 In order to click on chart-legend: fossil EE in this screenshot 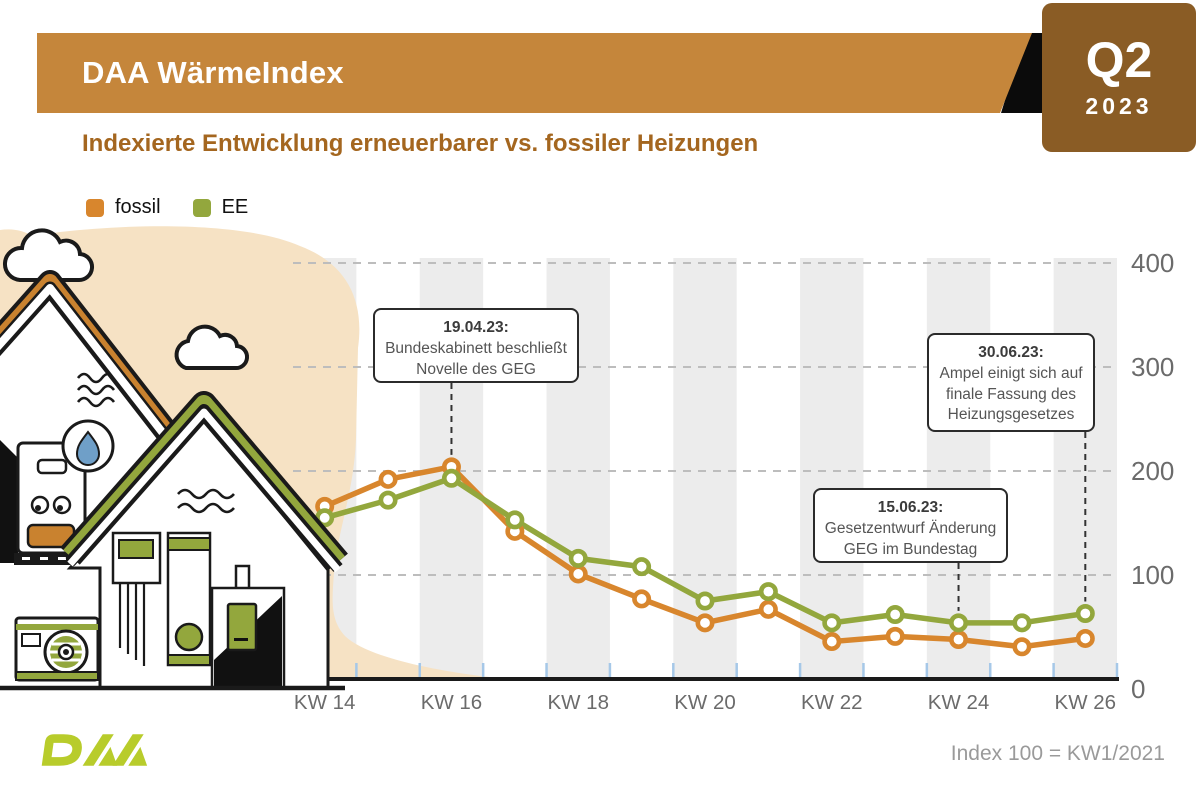, I will do `click(167, 207)`.